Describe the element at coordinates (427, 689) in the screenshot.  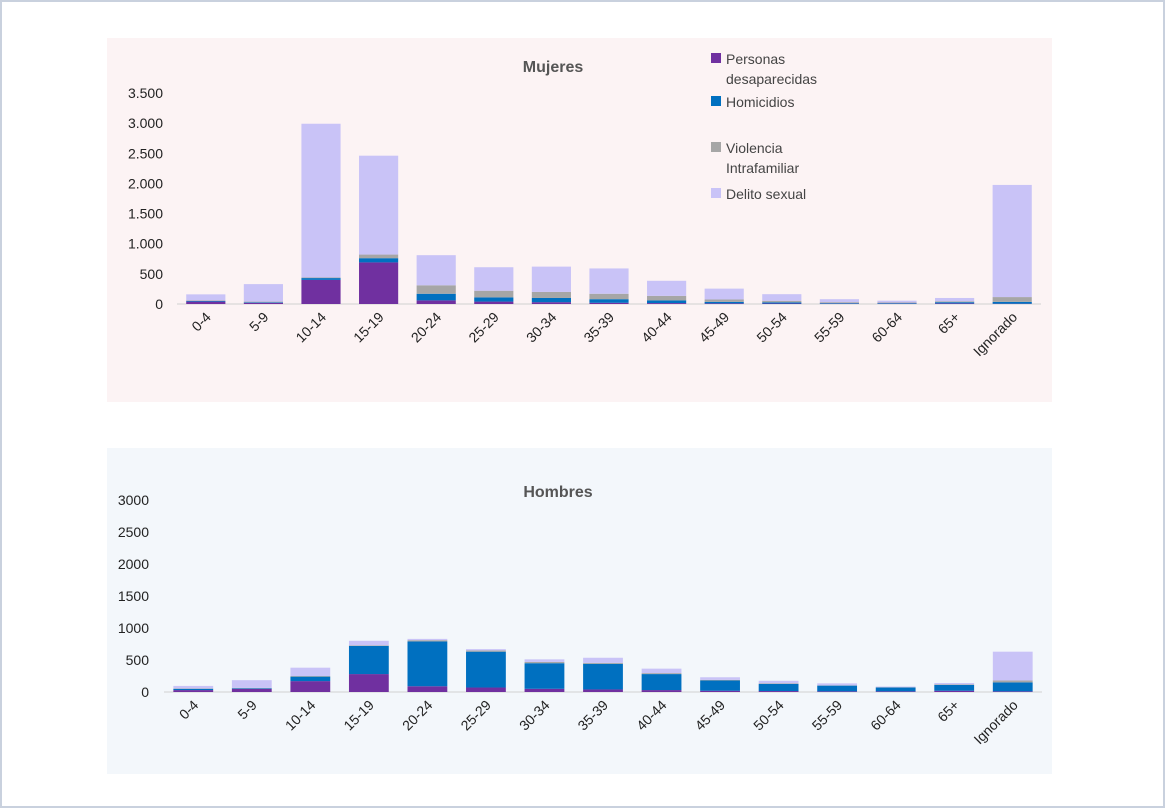
I see `bar-hombres-20-24-s0` at that location.